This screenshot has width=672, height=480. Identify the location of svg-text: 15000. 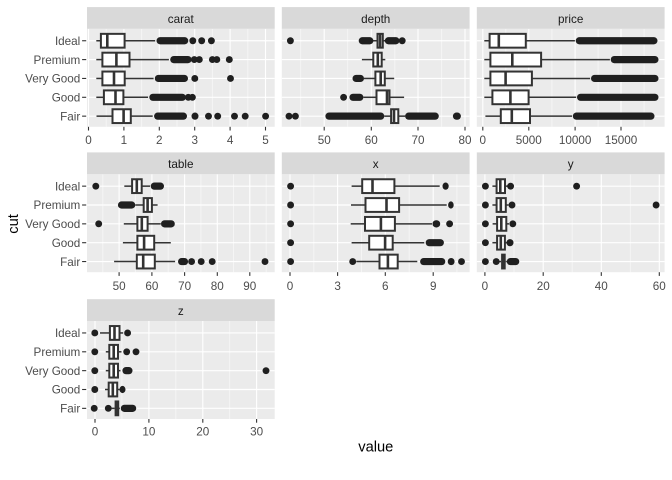
(621, 140).